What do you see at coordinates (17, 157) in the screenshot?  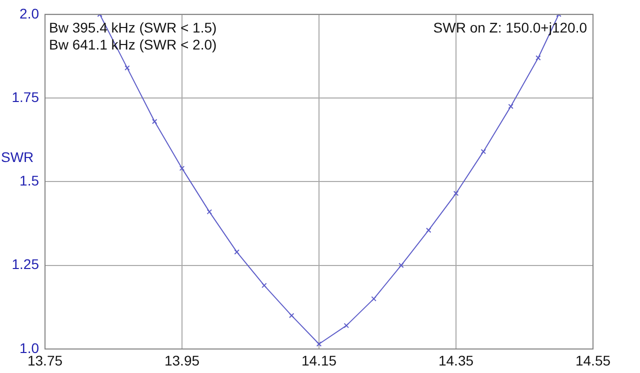 I see `y-axis-title: SWR` at bounding box center [17, 157].